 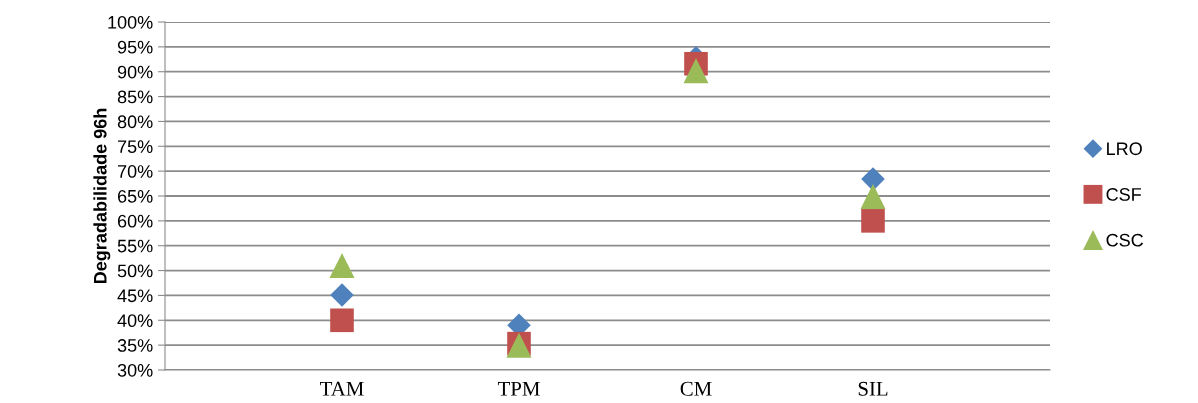 What do you see at coordinates (135, 122) in the screenshot?
I see `y-tick-label: 80%` at bounding box center [135, 122].